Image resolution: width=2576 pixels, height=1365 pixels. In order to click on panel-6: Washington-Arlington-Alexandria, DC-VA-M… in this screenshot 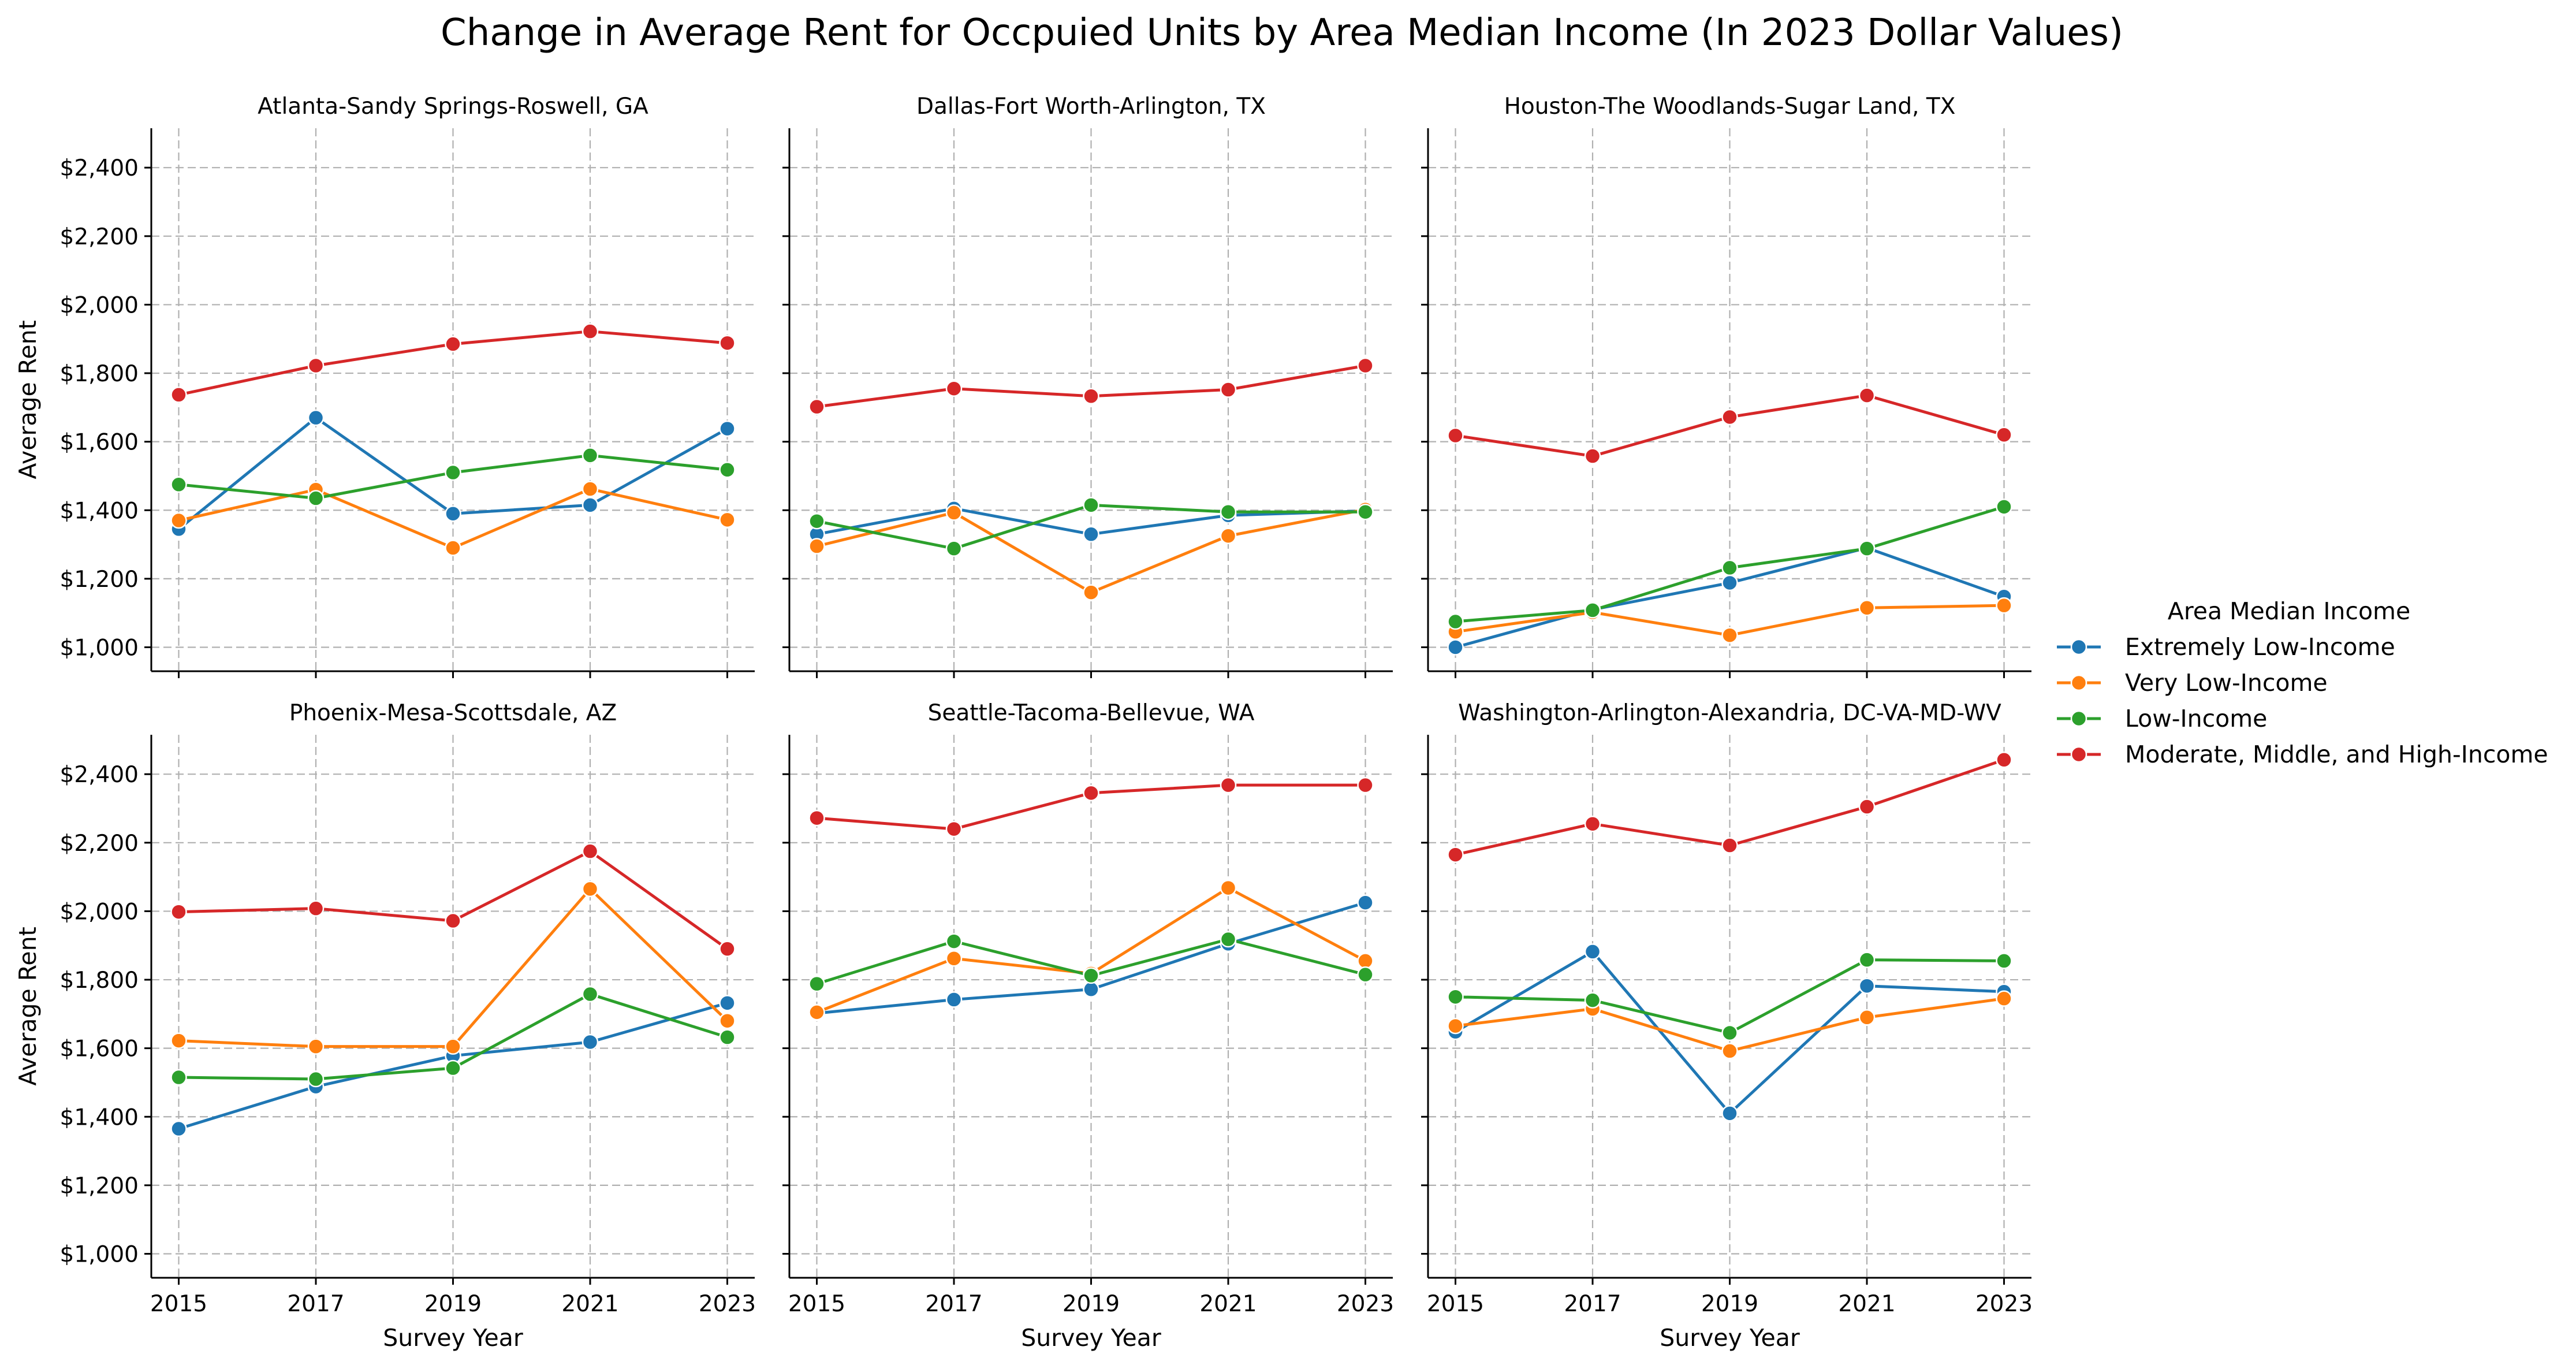, I will do `click(1727, 1026)`.